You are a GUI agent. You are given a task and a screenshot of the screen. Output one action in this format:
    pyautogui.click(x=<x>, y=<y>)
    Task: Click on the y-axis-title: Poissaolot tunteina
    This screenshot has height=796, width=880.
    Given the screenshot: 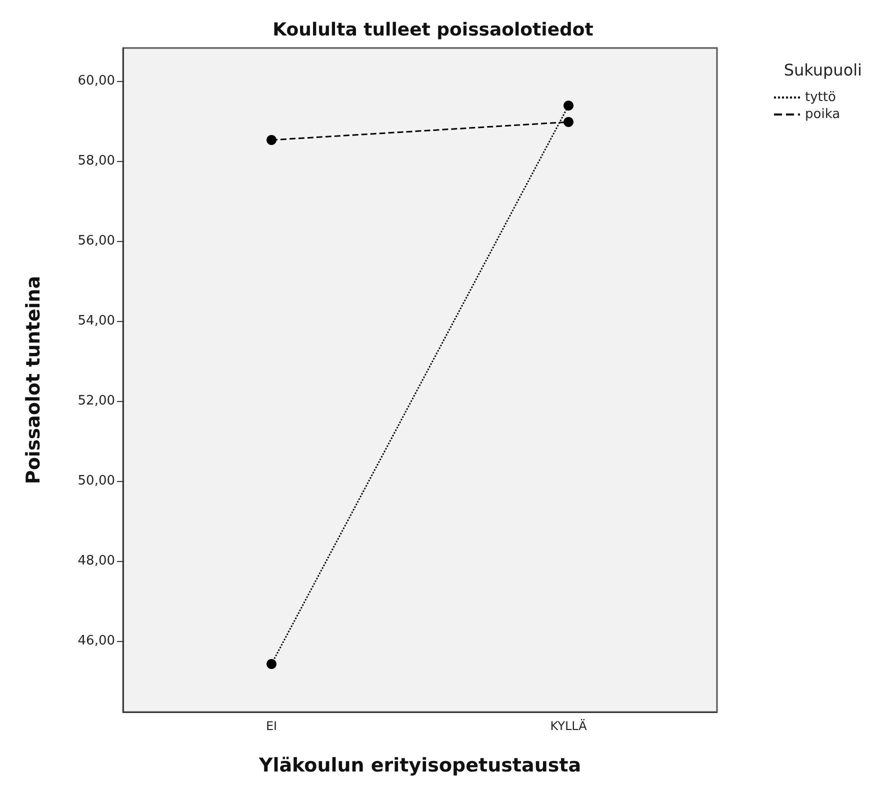 What is the action you would take?
    pyautogui.click(x=33, y=380)
    